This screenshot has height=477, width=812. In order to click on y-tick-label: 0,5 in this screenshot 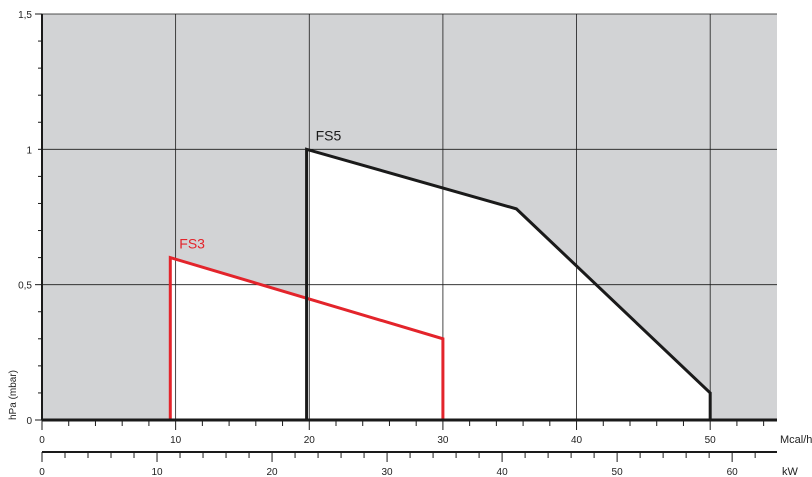, I will do `click(25, 286)`.